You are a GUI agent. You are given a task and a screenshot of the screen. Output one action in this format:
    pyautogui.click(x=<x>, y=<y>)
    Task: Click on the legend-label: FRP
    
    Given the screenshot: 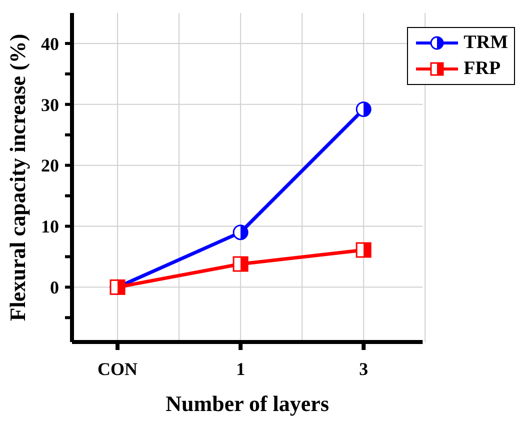 What is the action you would take?
    pyautogui.click(x=482, y=69)
    